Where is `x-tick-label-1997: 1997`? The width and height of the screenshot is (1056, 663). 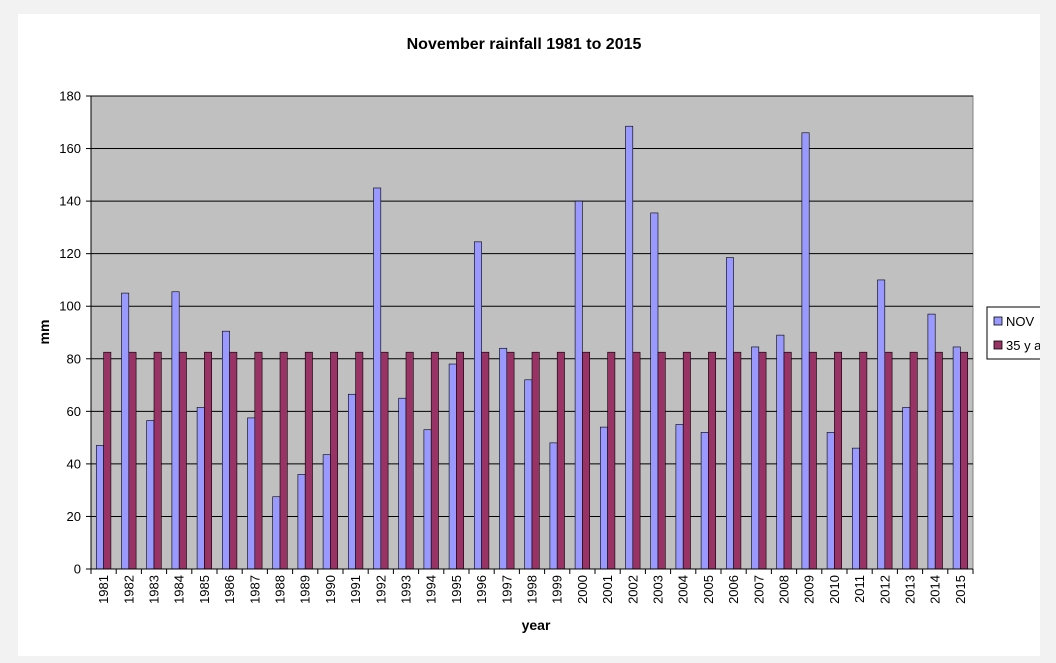
x-tick-label-1997: 1997 is located at coordinates (506, 589).